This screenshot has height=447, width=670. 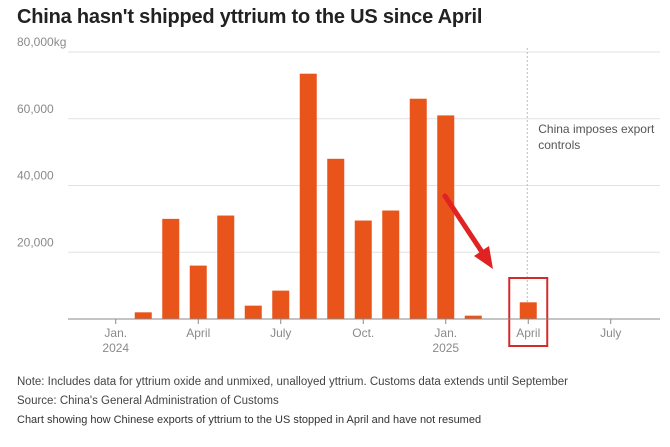 What do you see at coordinates (35, 109) in the screenshot?
I see `y-tick-label: 60,000` at bounding box center [35, 109].